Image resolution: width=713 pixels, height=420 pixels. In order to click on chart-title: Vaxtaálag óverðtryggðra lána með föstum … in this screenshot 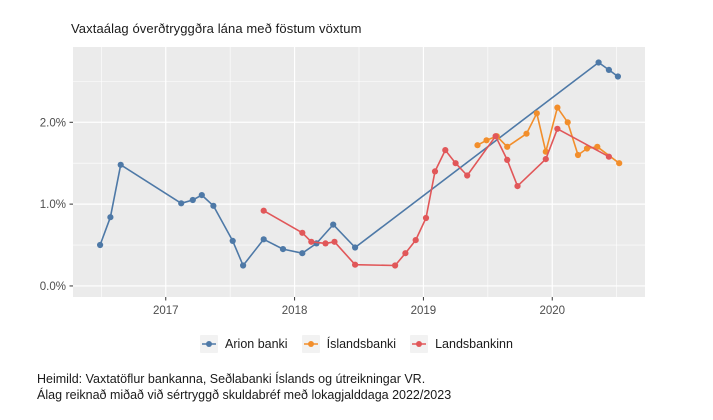, I will do `click(216, 28)`.